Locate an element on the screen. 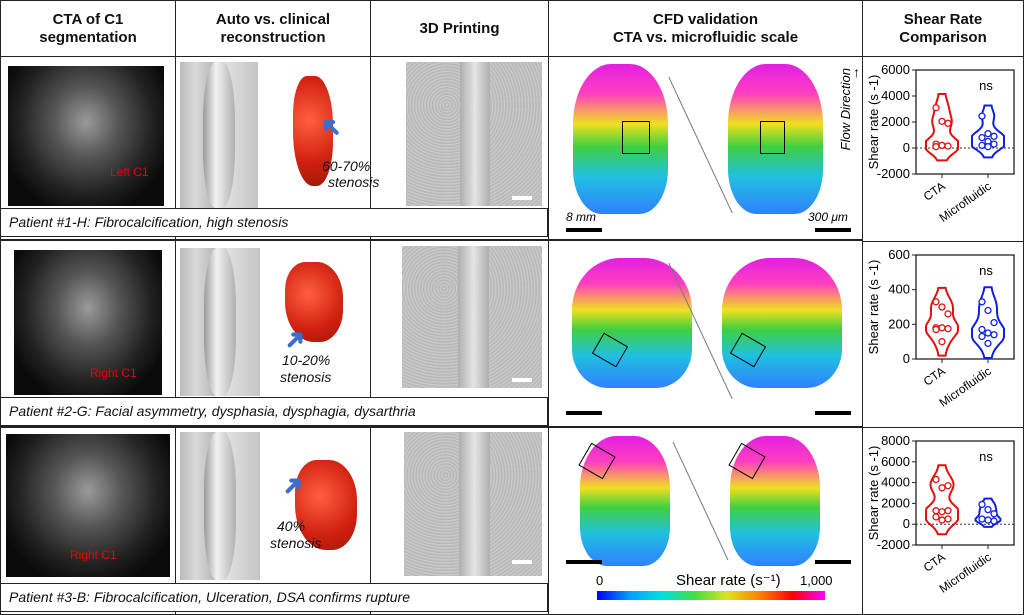  header-text: Shear Rate is located at coordinates (943, 19).